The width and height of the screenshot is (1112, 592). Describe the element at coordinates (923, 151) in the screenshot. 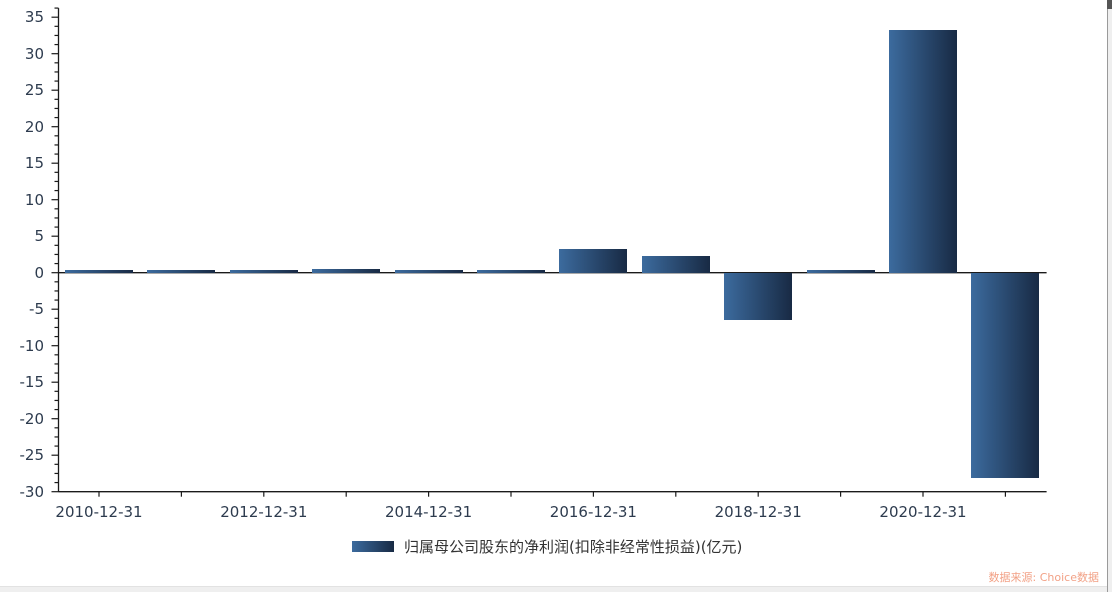

I see `bar-2020` at that location.